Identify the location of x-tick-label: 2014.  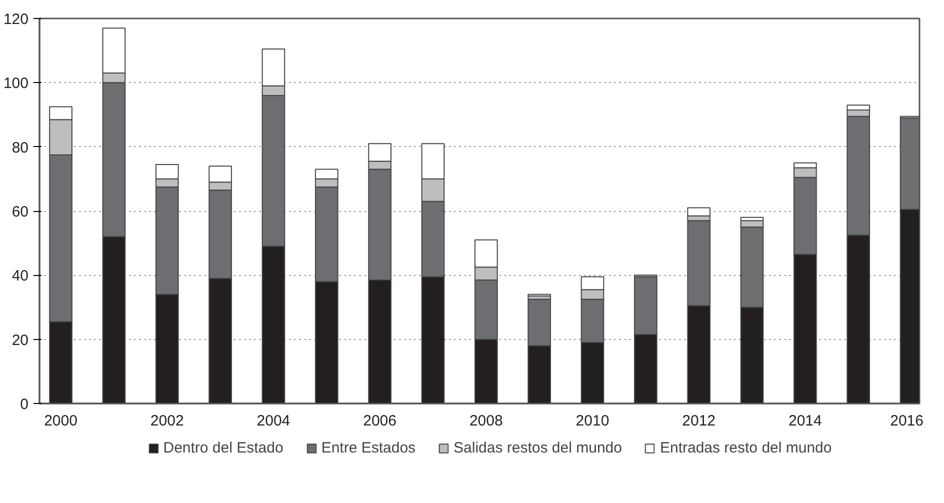
(805, 421).